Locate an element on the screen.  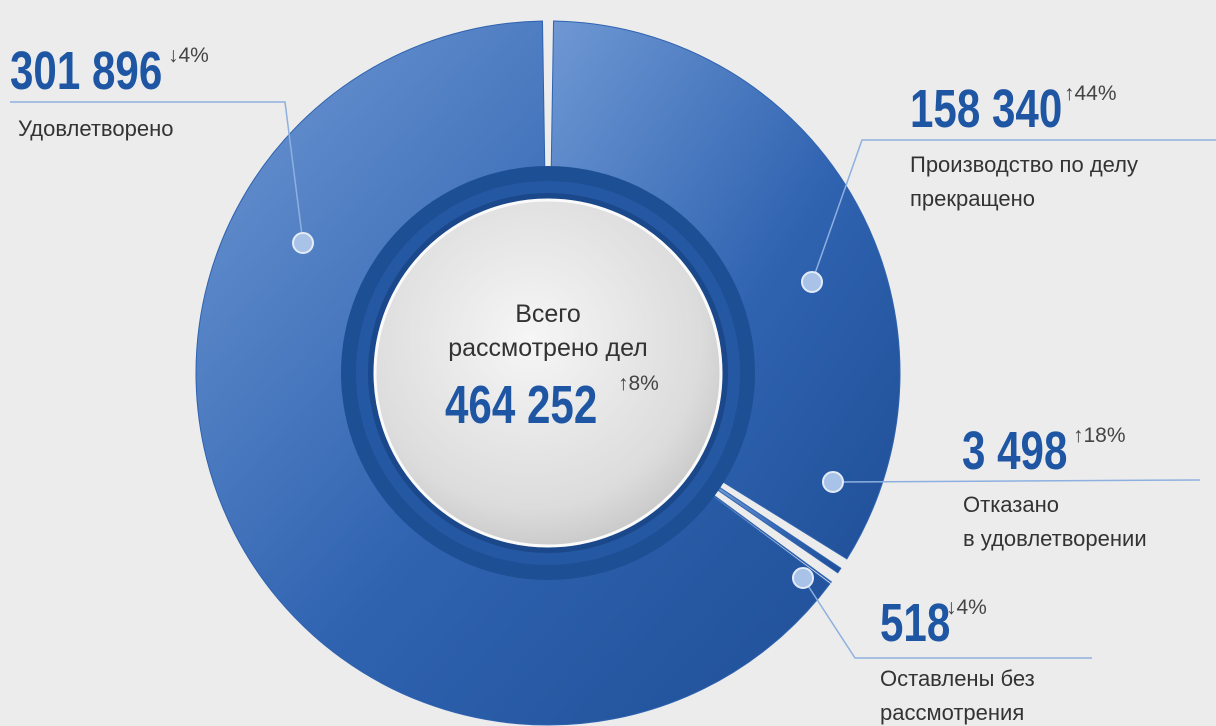
center-label: рассмотрено дел is located at coordinates (548, 348).